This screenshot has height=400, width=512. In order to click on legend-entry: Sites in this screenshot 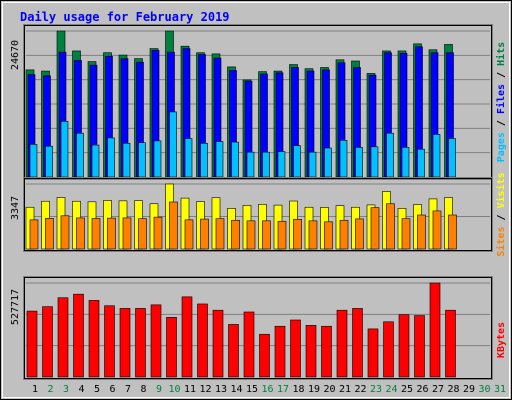, I will do `click(501, 242)`.